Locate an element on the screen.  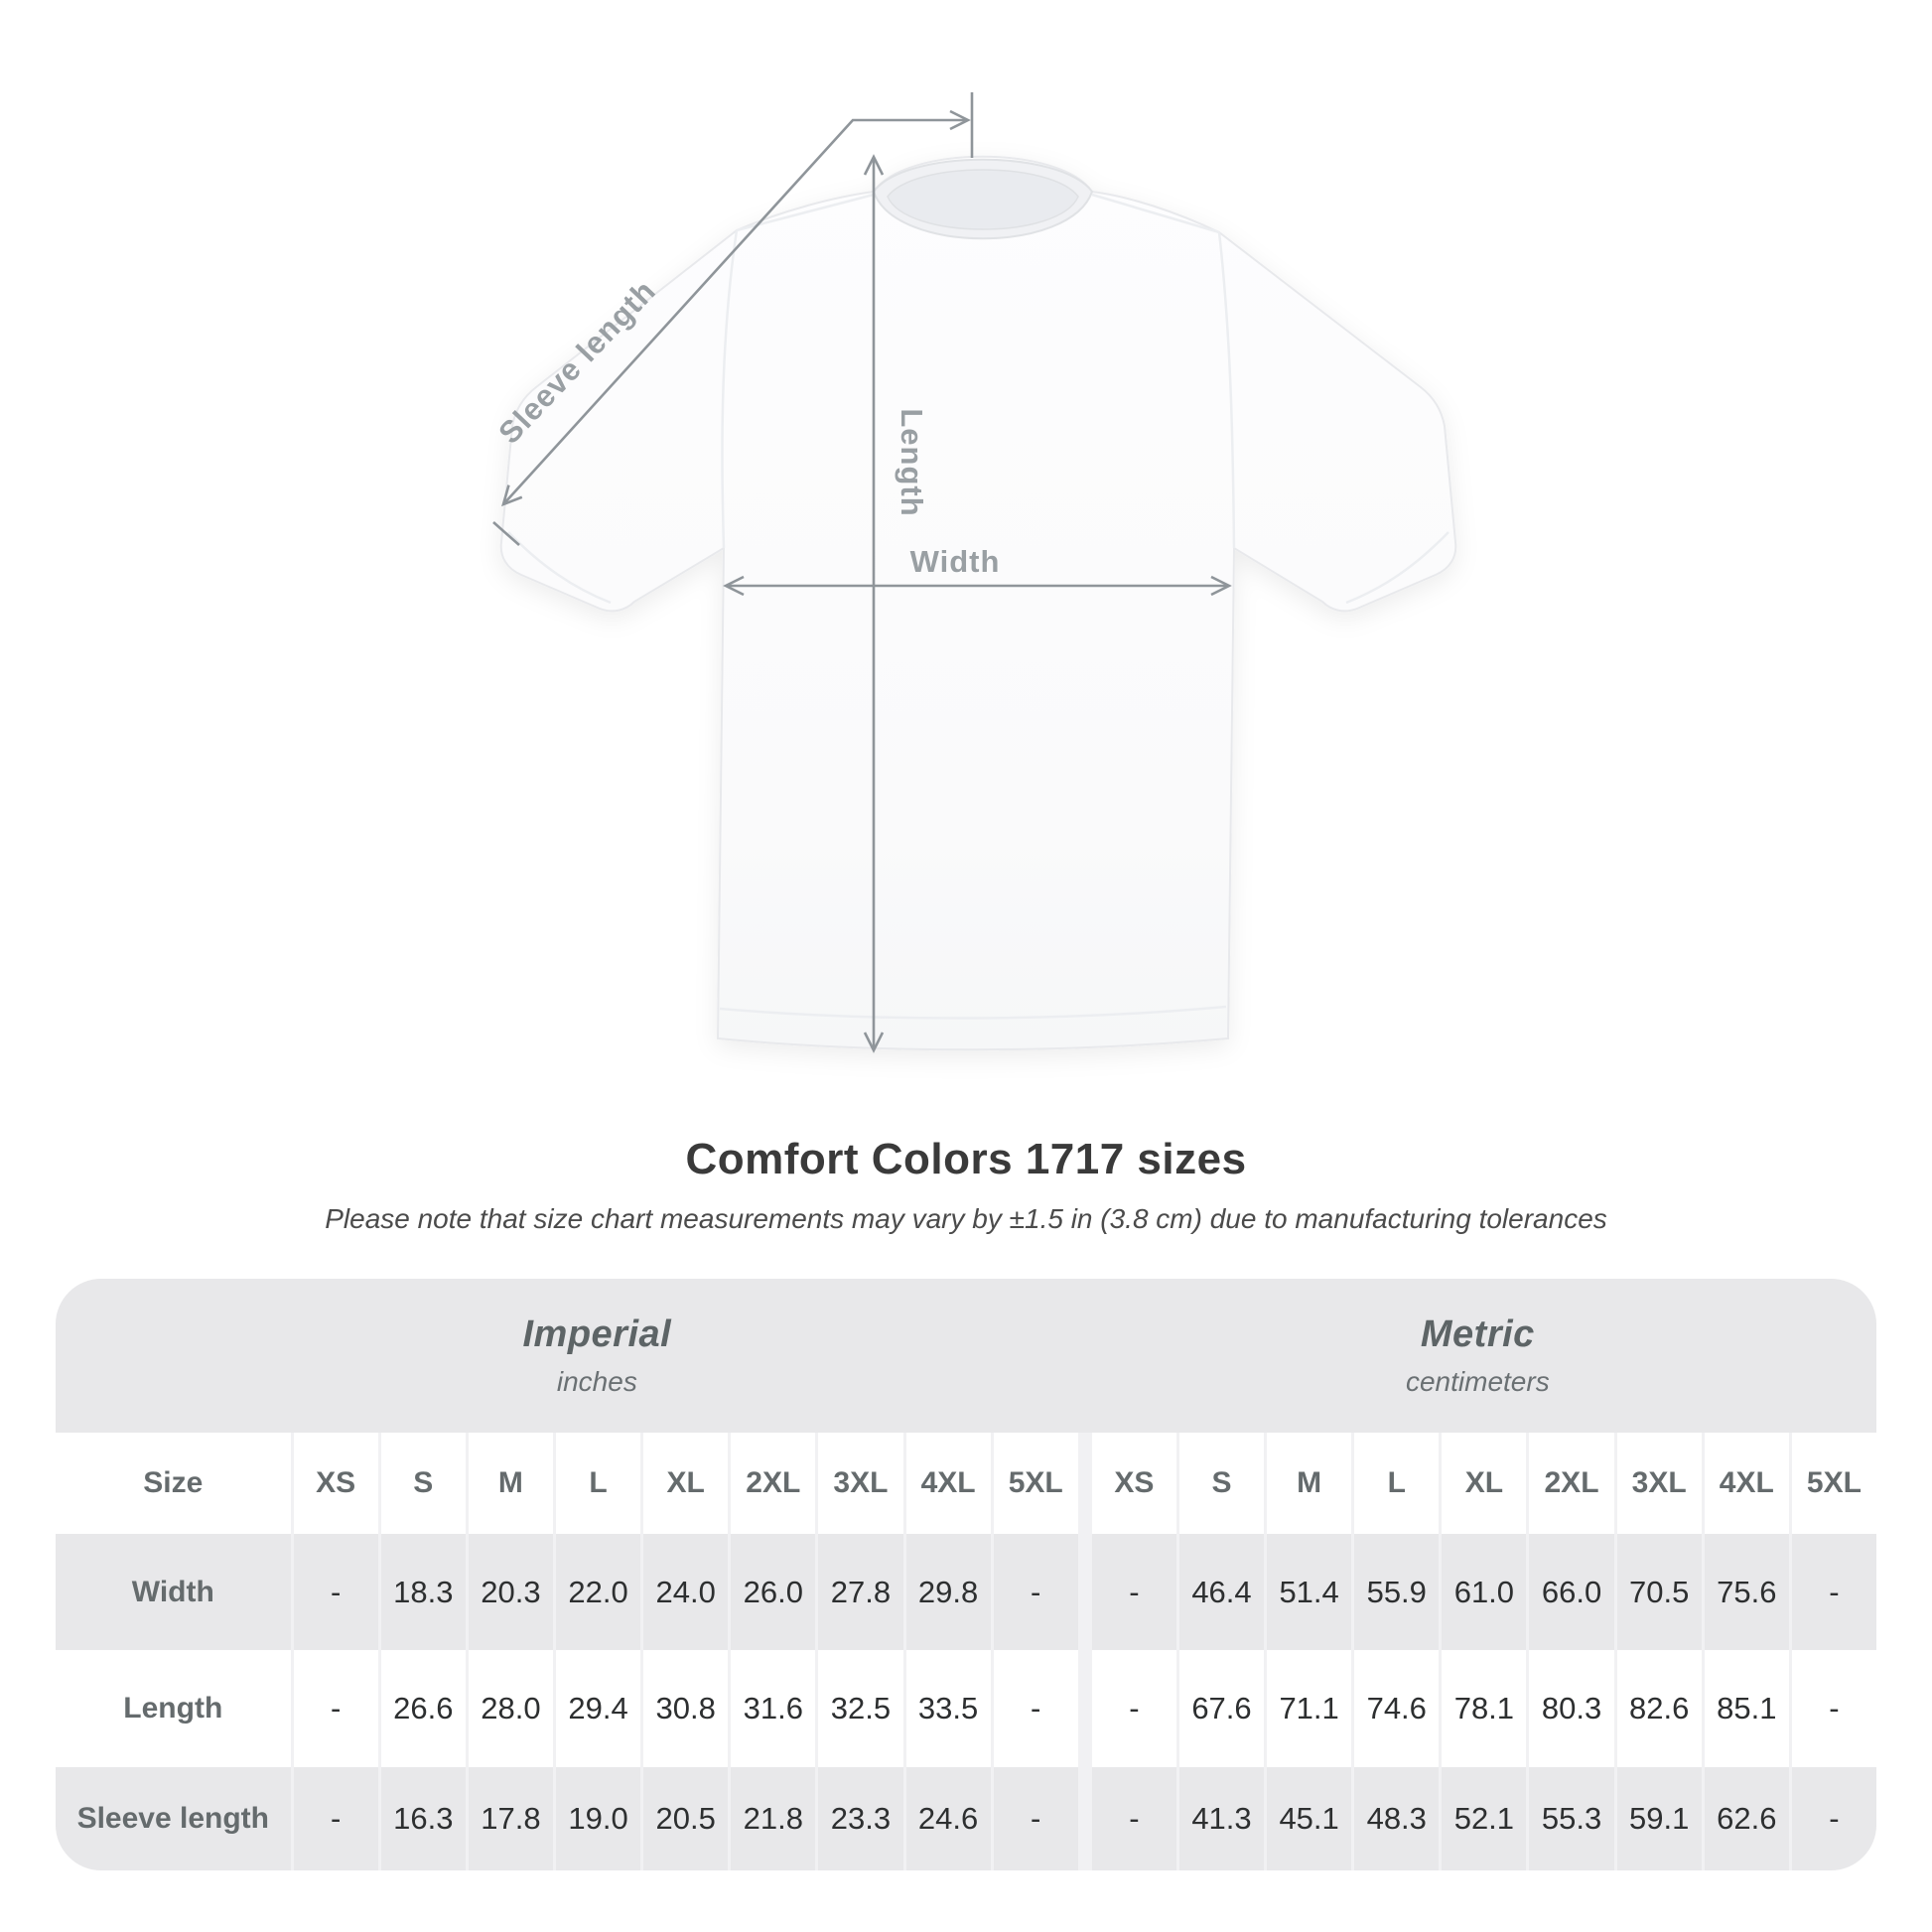
value-cell: 23.3 is located at coordinates (861, 1818).